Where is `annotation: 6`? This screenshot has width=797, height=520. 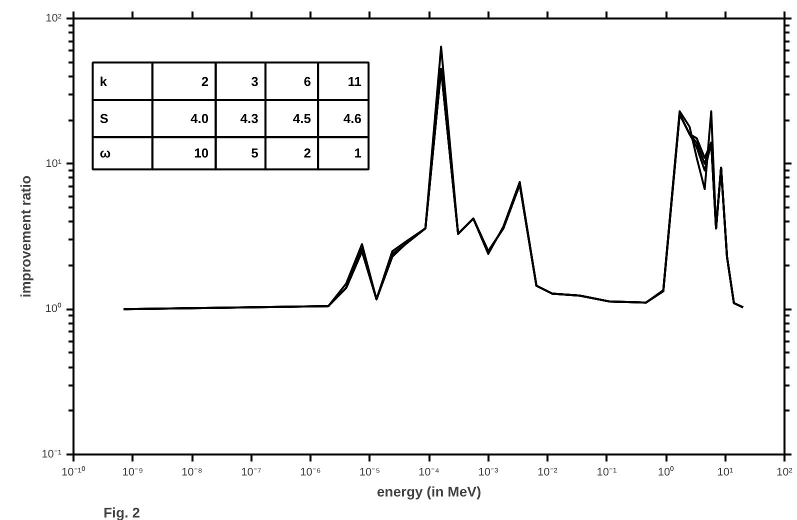
annotation: 6 is located at coordinates (307, 81).